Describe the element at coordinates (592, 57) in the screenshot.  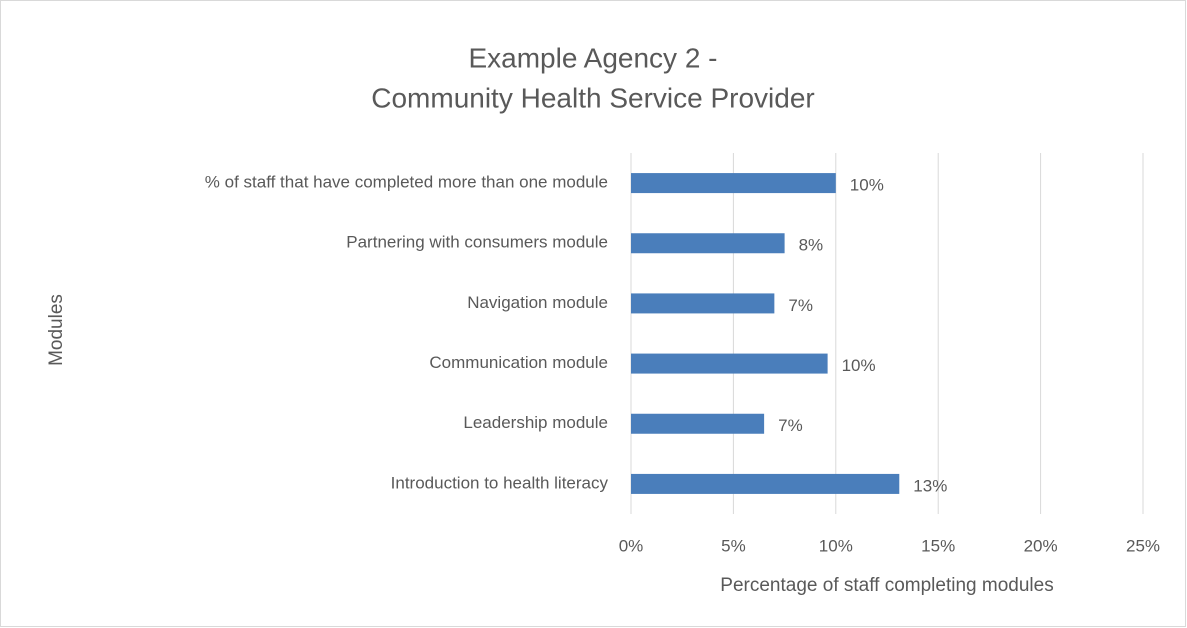
I see `chart-title: Example Agency 2 -` at that location.